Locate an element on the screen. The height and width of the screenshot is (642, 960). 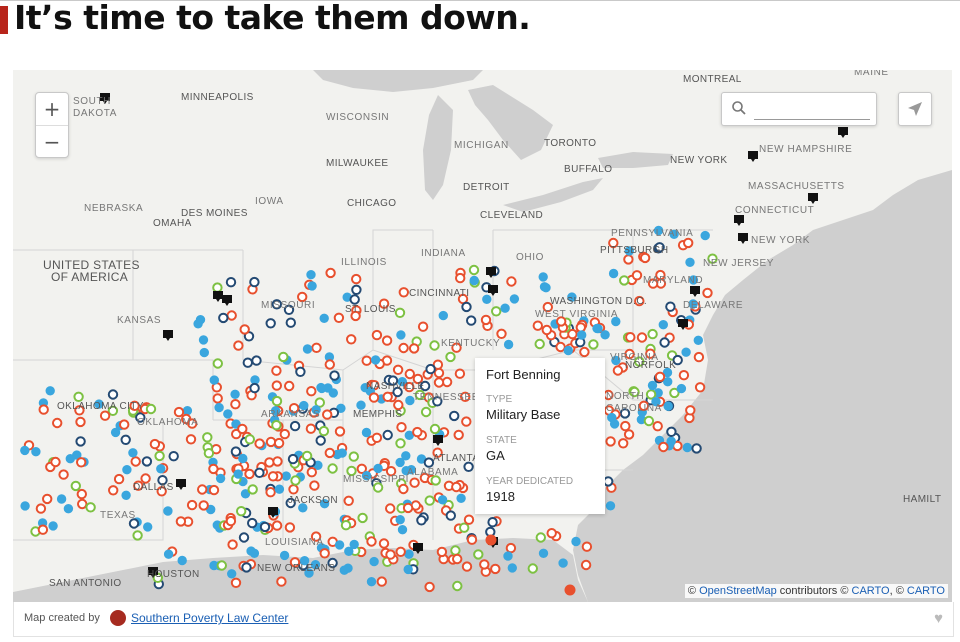
carto-link-2: CARTO is located at coordinates (925, 591).